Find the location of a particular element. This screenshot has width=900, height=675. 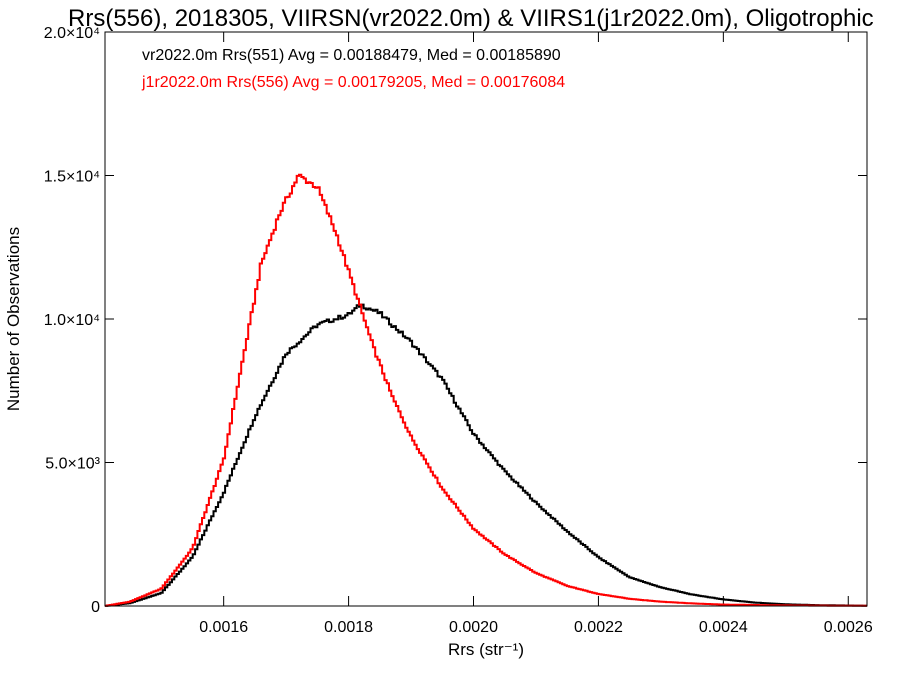

x-tick-label: 0.0016 is located at coordinates (223, 627).